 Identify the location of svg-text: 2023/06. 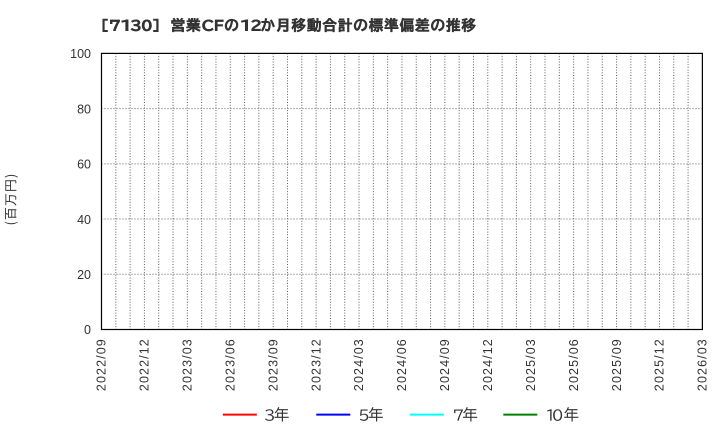
(230, 364).